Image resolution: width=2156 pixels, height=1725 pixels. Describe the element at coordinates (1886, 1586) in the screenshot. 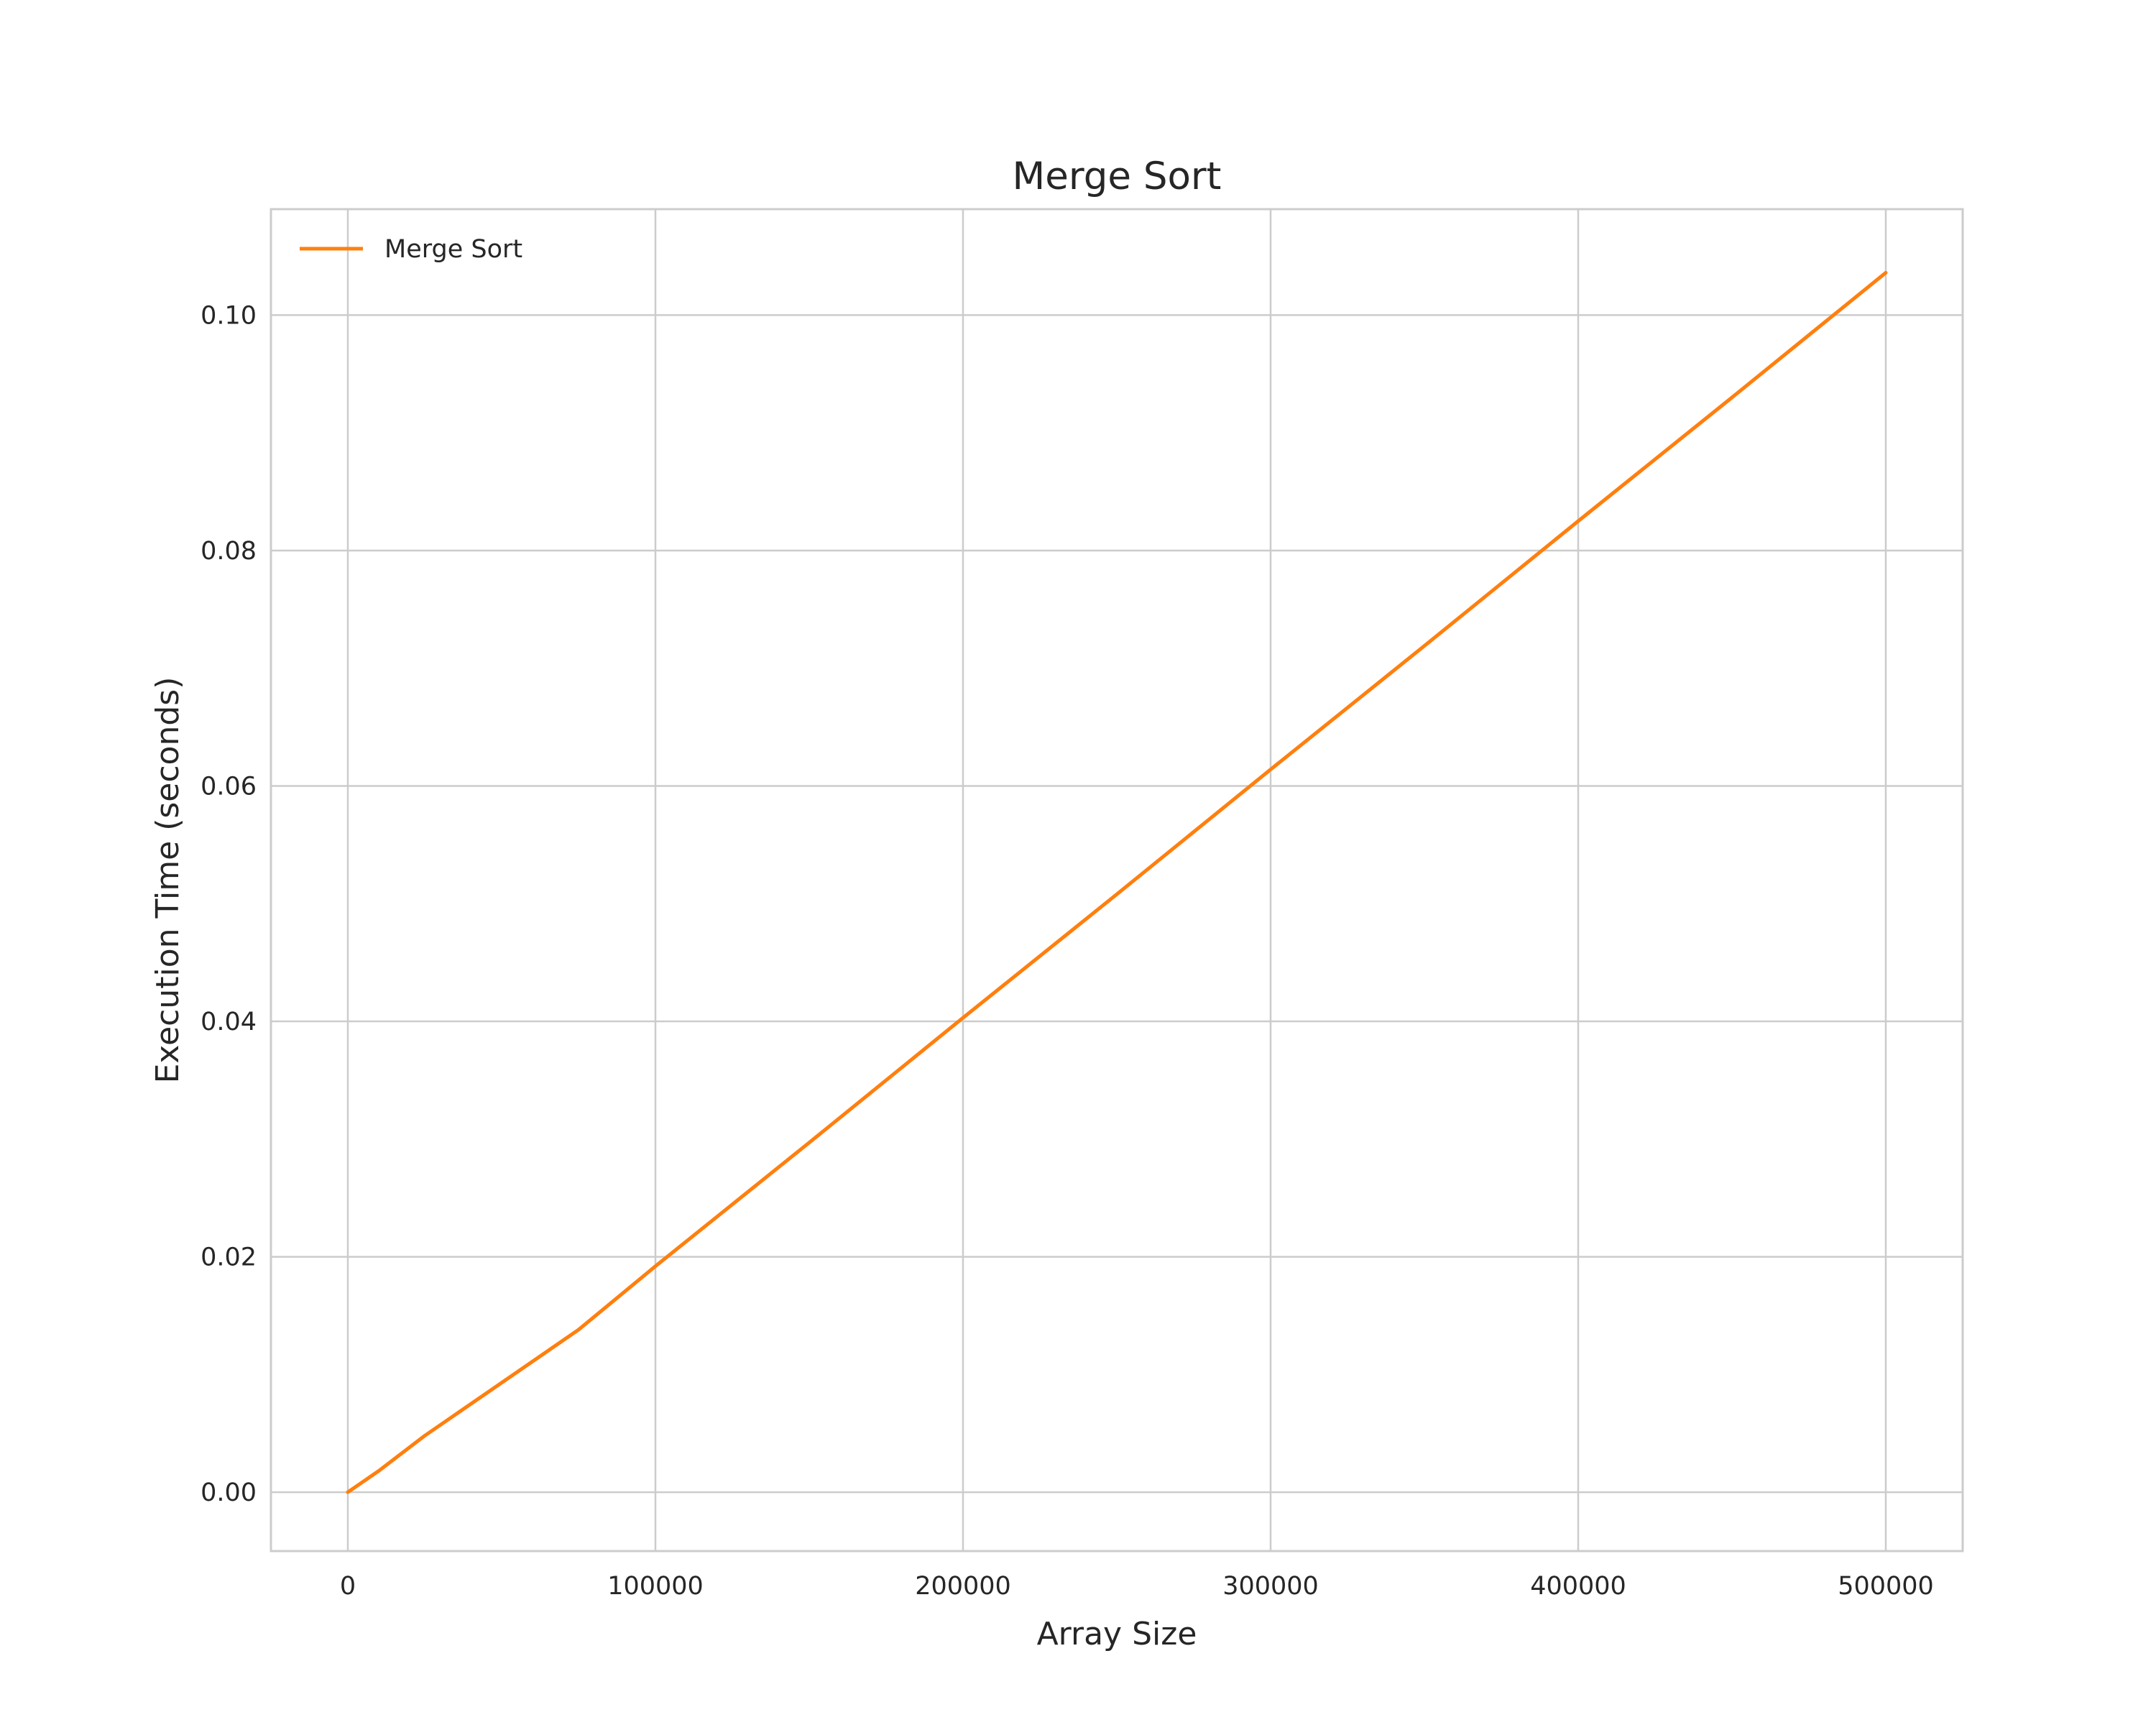

I see `x-tick-label: 500000` at that location.